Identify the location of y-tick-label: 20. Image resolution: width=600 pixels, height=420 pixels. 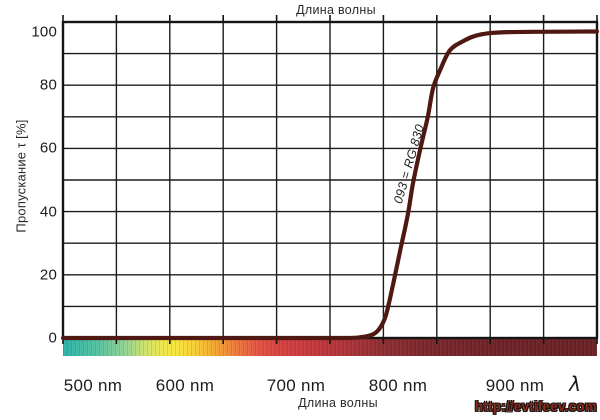
(48, 275).